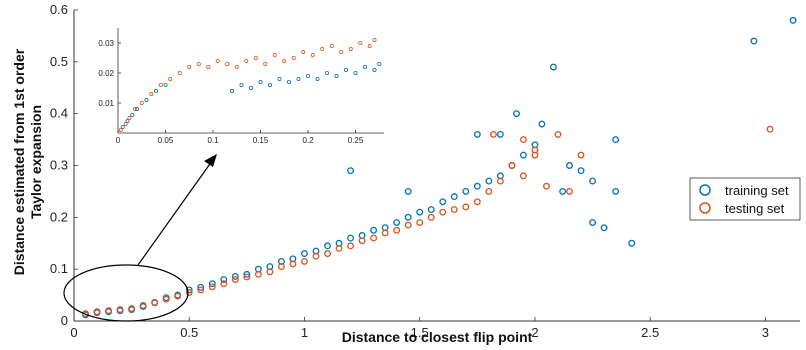 The image size is (806, 350). What do you see at coordinates (304, 332) in the screenshot?
I see `x-tick-label: 1` at bounding box center [304, 332].